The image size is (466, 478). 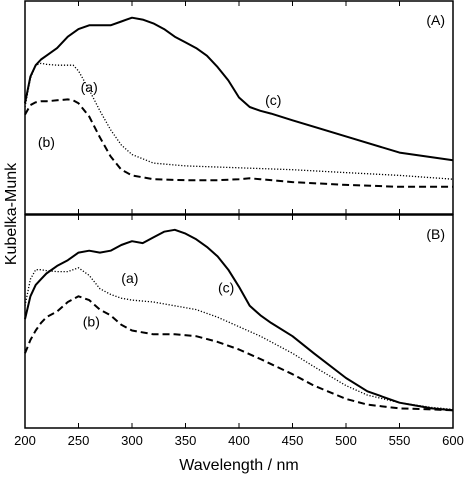 I want to click on x-tick-label: 400, so click(x=239, y=440).